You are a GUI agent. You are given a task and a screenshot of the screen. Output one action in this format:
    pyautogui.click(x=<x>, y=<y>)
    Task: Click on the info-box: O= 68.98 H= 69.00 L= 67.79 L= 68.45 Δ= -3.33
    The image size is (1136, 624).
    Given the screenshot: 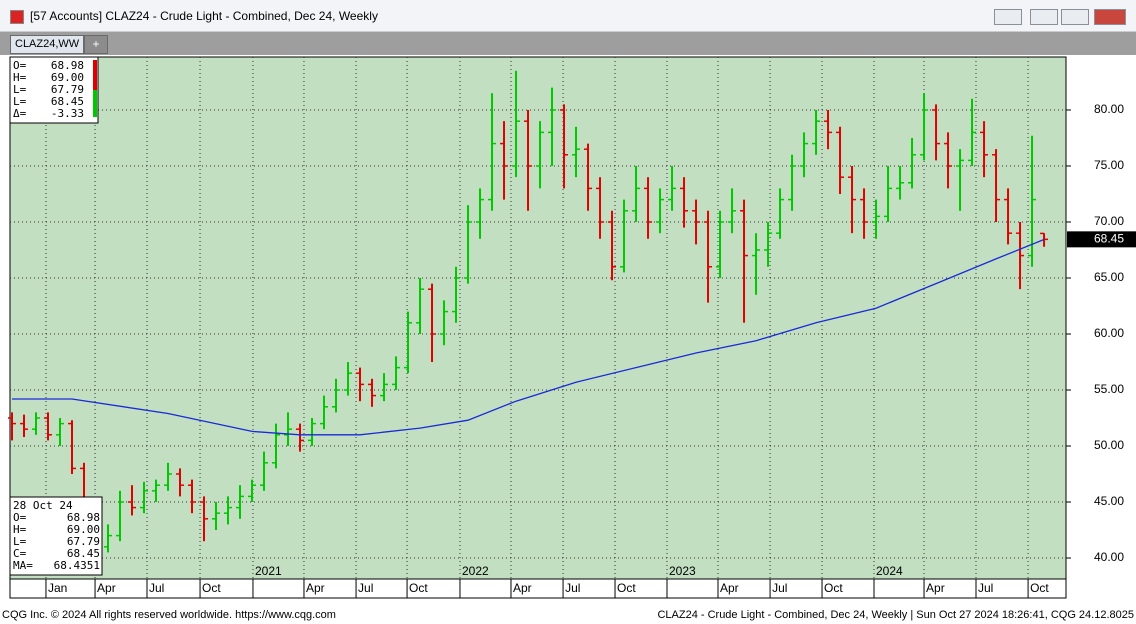 What is the action you would take?
    pyautogui.click(x=54, y=90)
    